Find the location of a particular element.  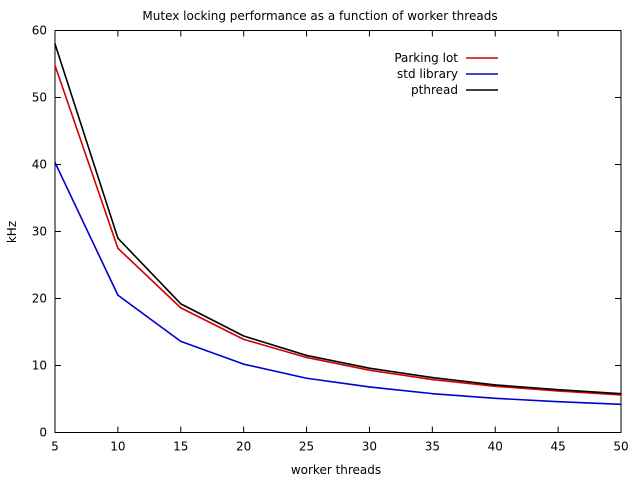

legend: Parking lot std library pthread is located at coordinates (446, 74).